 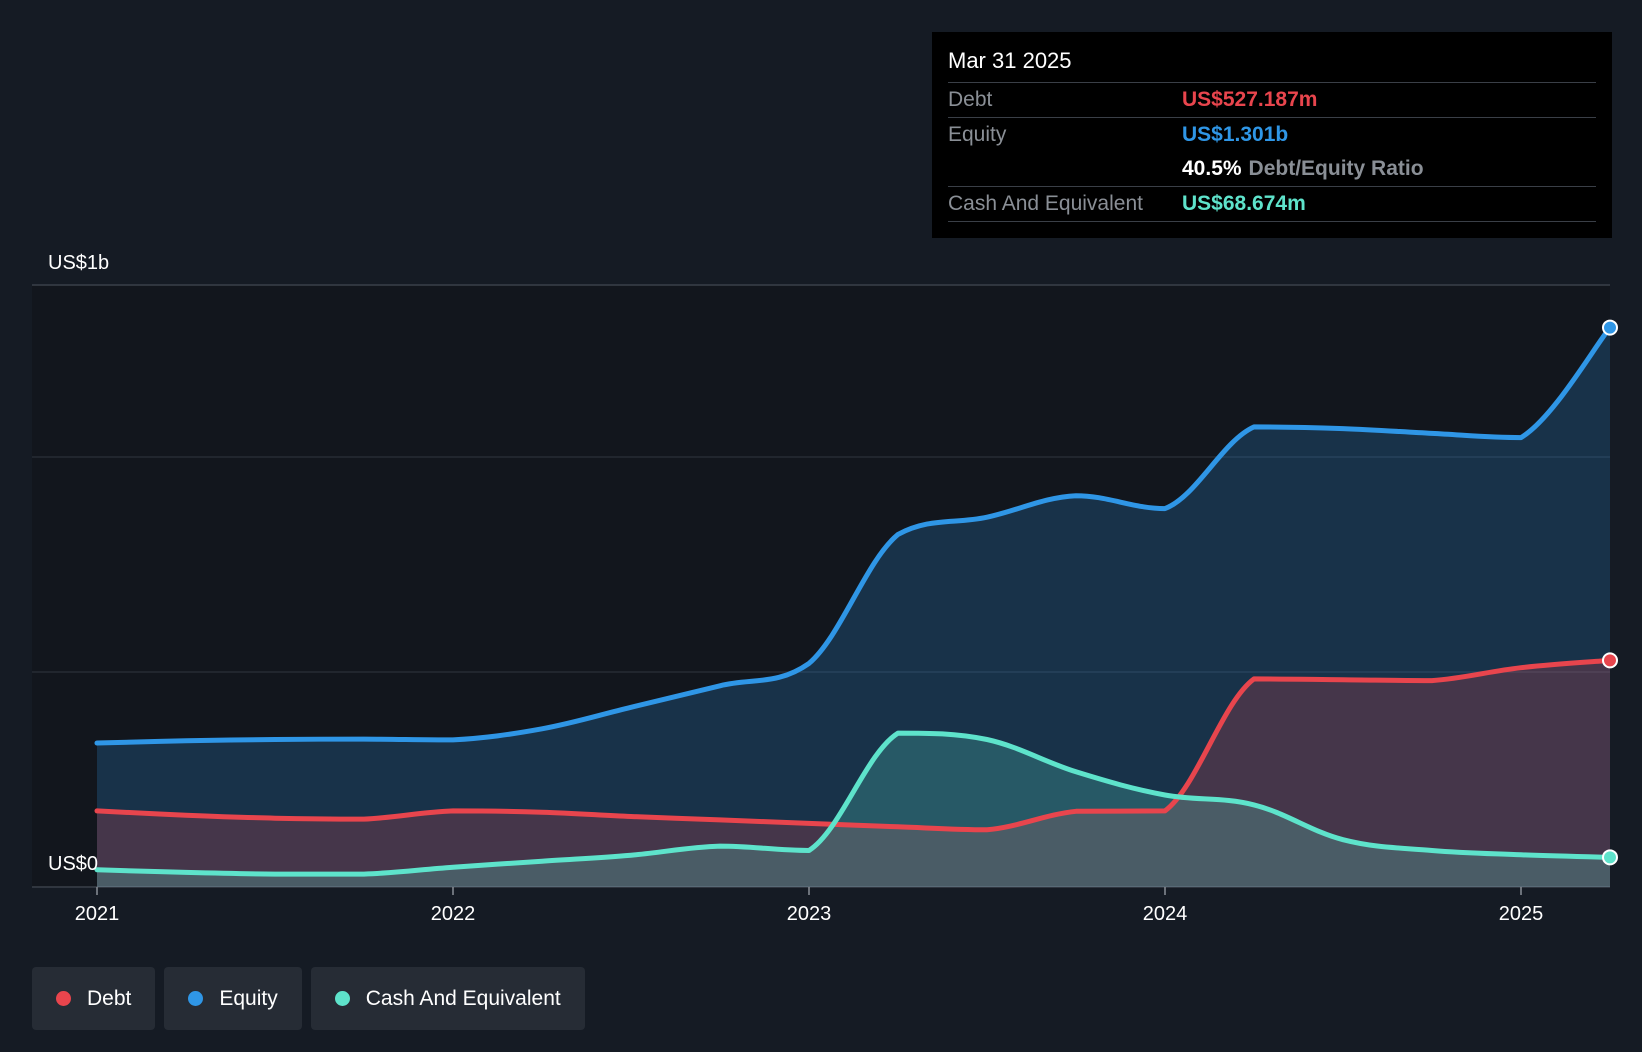 What do you see at coordinates (1010, 60) in the screenshot?
I see `tooltip-date: Mar 31 2025` at bounding box center [1010, 60].